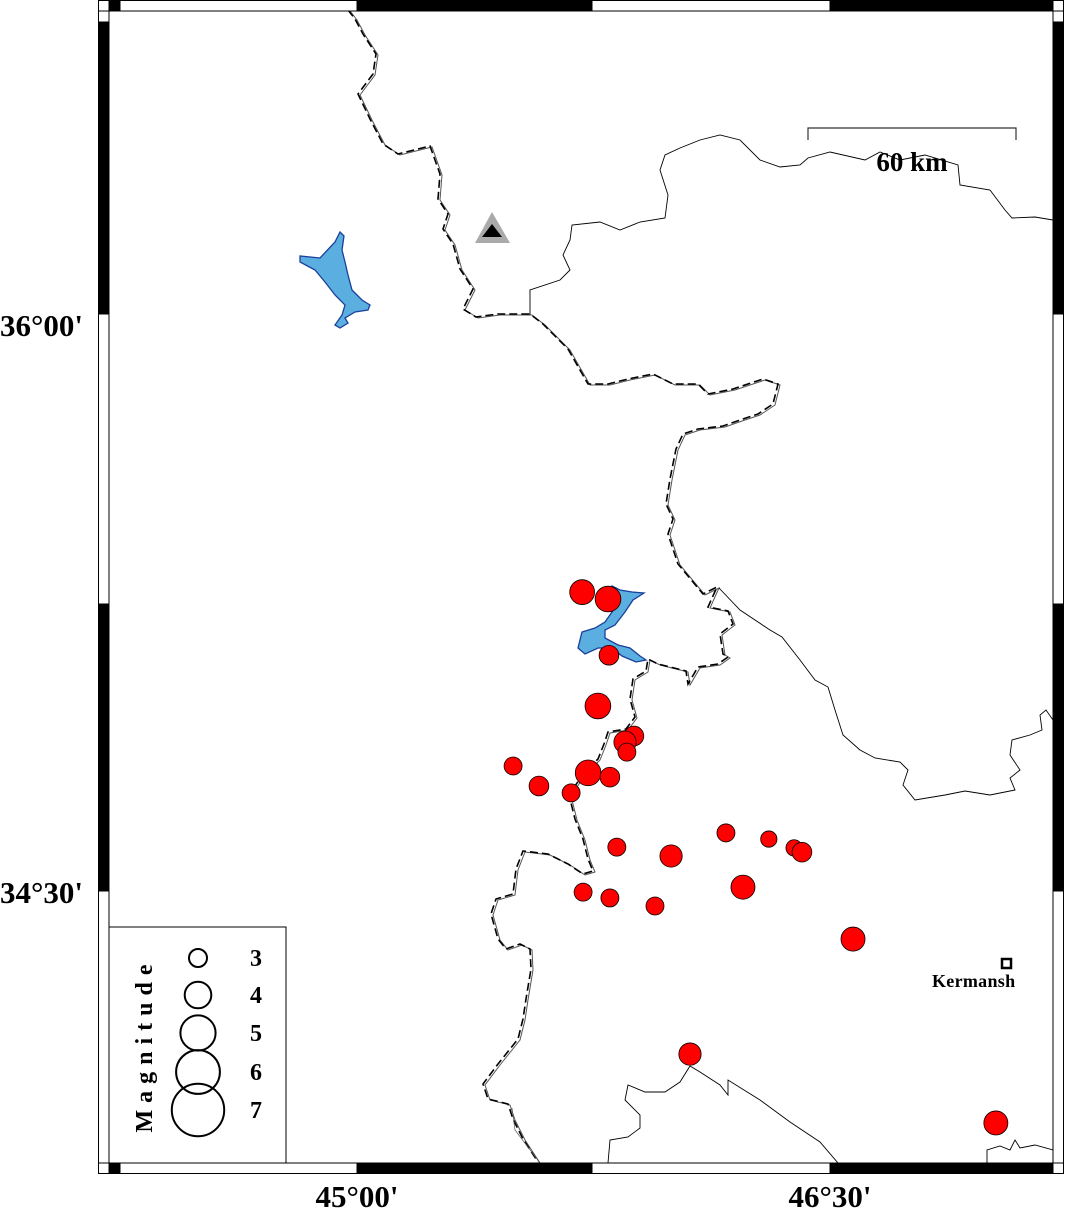  I want to click on city-square-icon, so click(1006, 963).